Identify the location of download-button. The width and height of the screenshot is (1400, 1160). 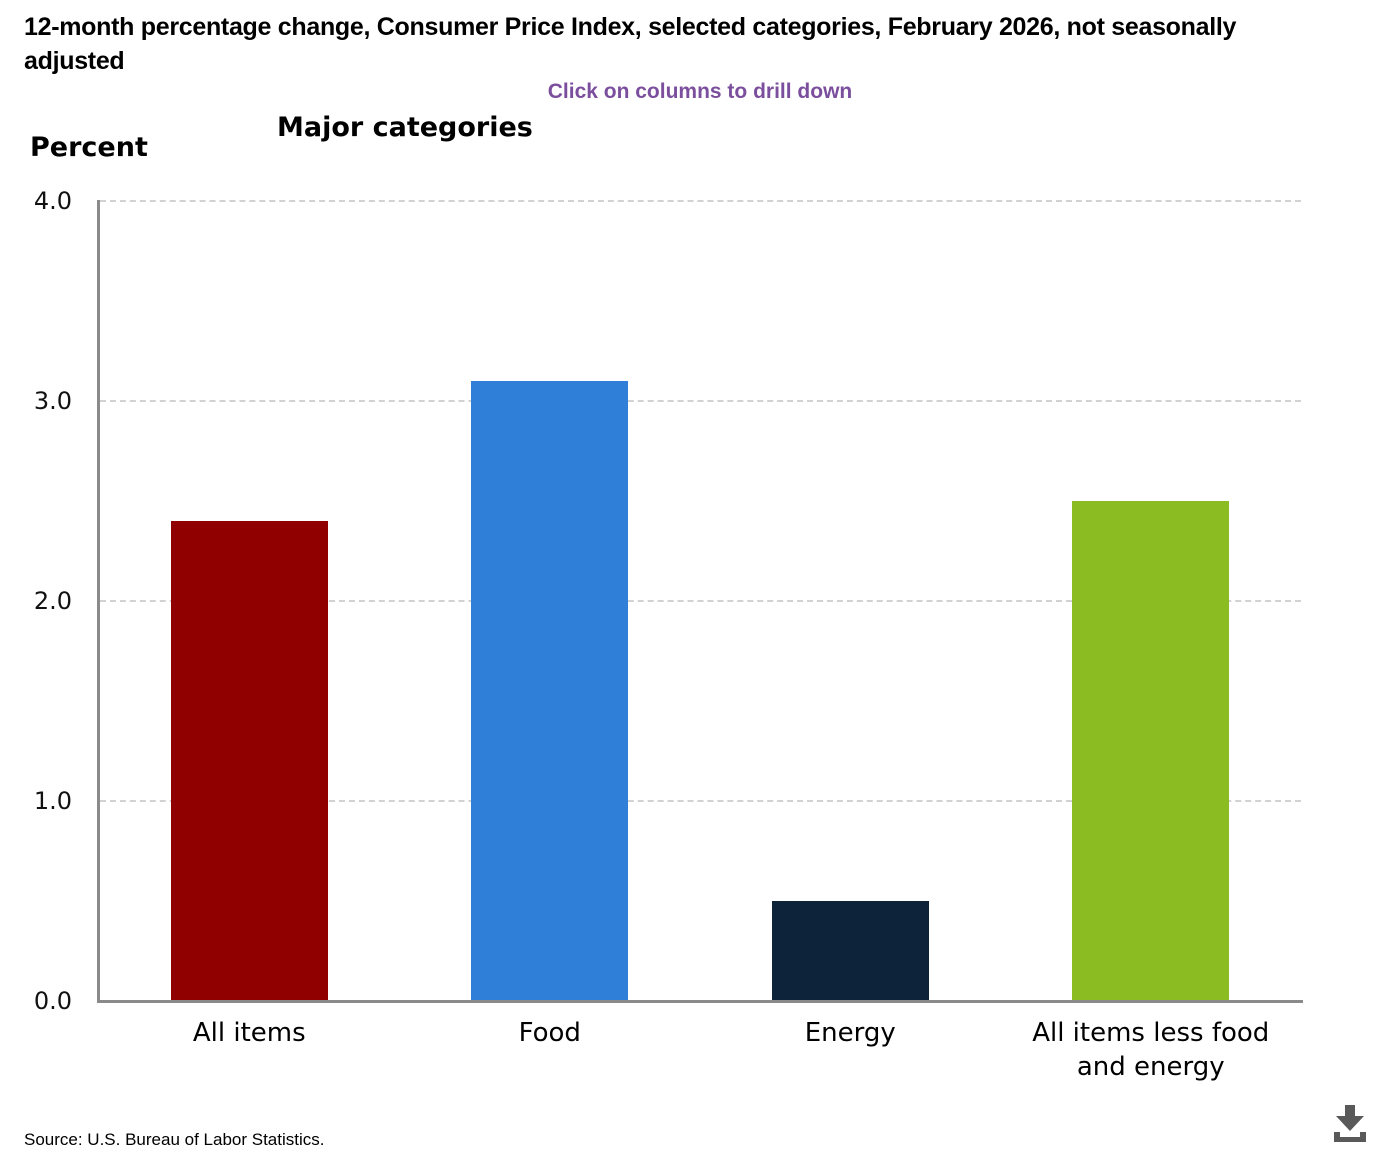
(1350, 1123).